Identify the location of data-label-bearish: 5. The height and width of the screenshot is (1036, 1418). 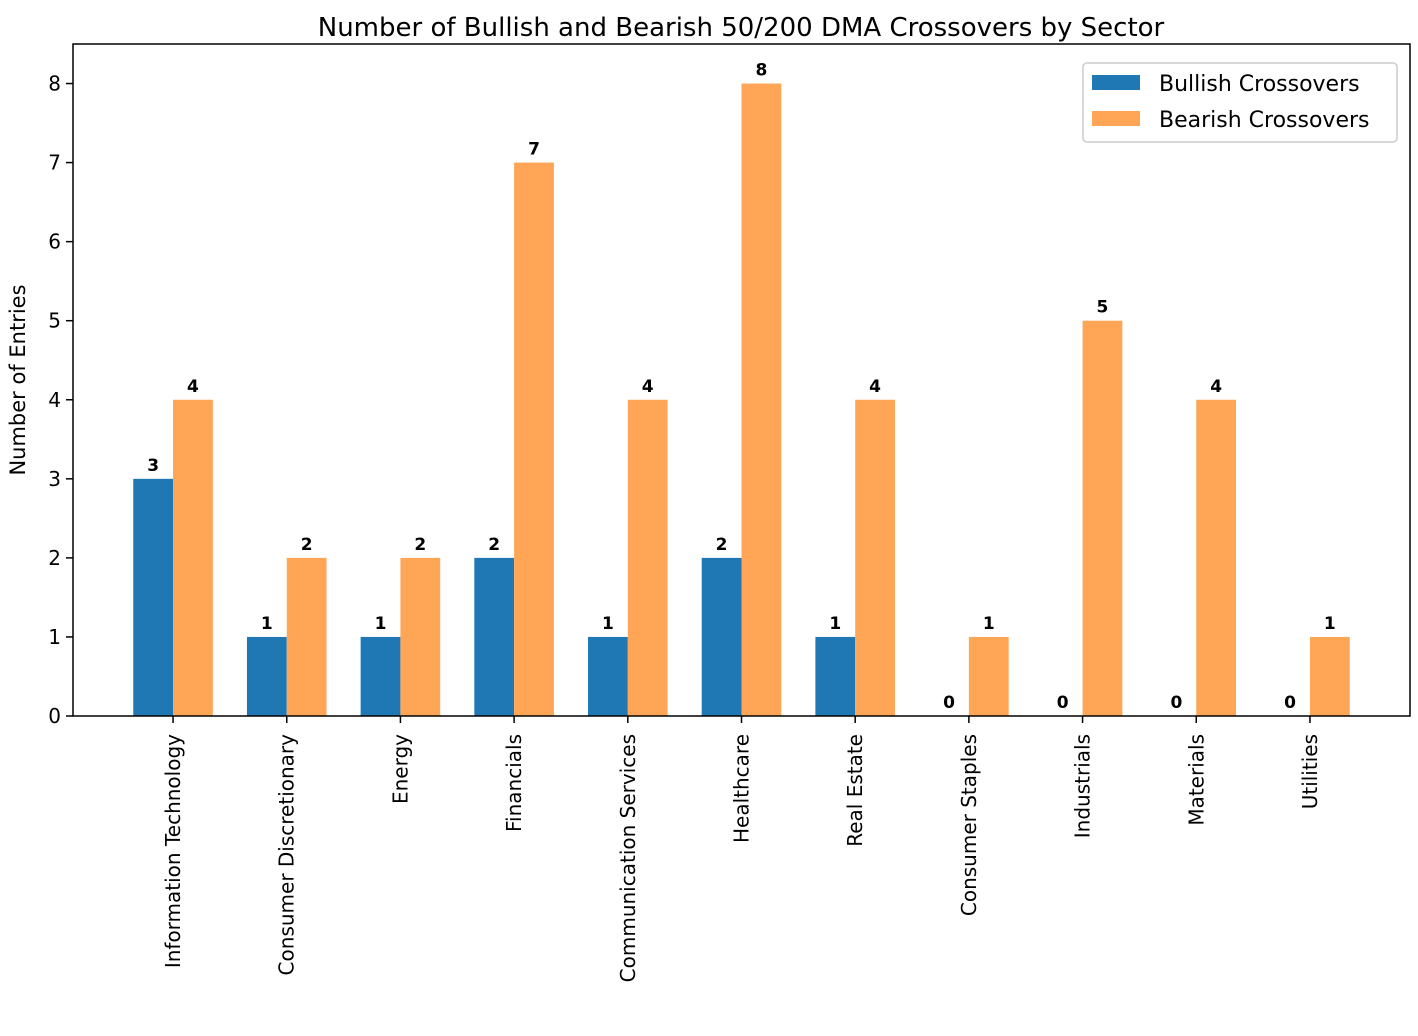
(1103, 308).